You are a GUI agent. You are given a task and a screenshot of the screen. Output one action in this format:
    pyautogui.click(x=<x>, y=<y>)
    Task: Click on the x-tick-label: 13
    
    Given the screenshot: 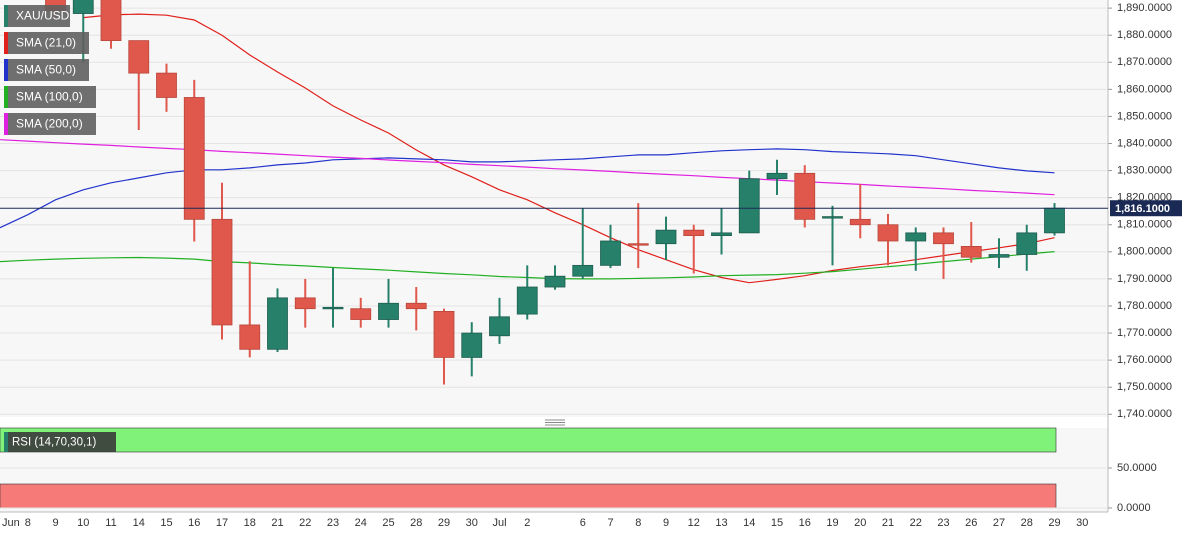 What is the action you would take?
    pyautogui.click(x=721, y=523)
    